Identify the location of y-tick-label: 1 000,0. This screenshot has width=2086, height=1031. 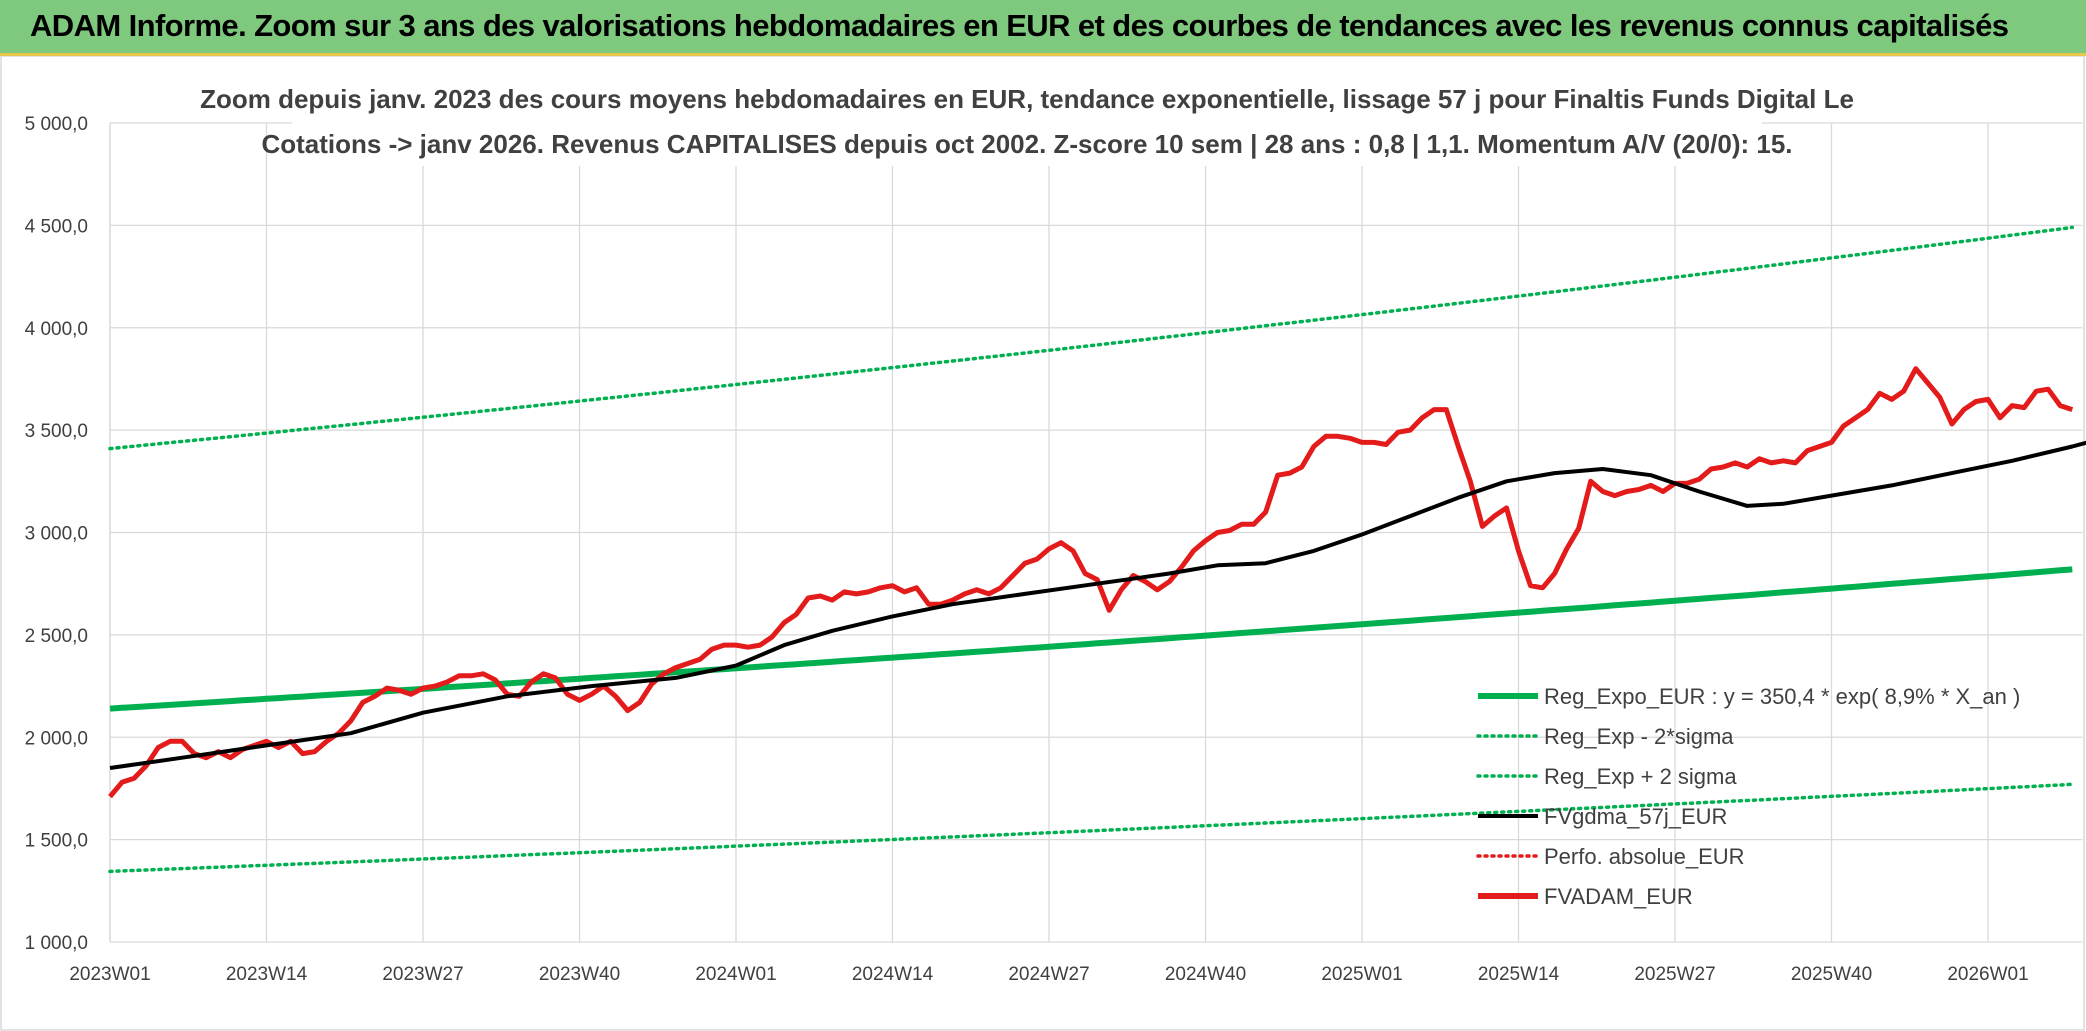
(56, 943).